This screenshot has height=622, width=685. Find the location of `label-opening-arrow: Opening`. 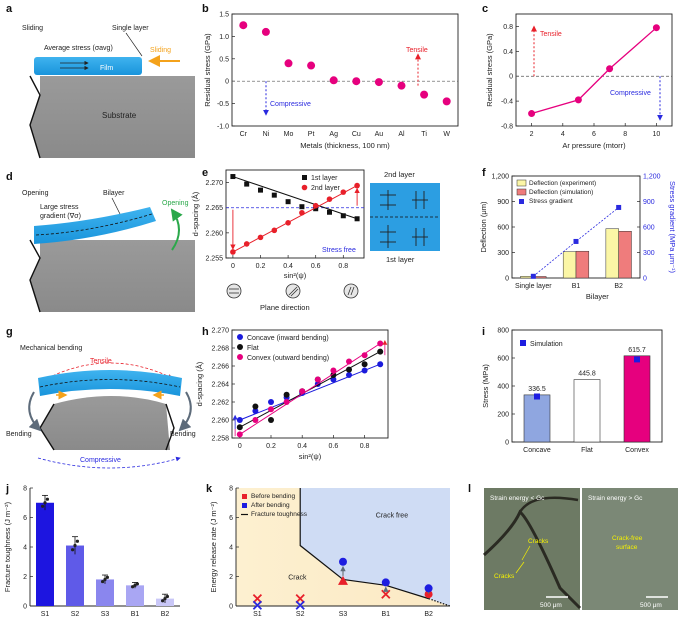

label-opening-arrow: Opening is located at coordinates (175, 203).